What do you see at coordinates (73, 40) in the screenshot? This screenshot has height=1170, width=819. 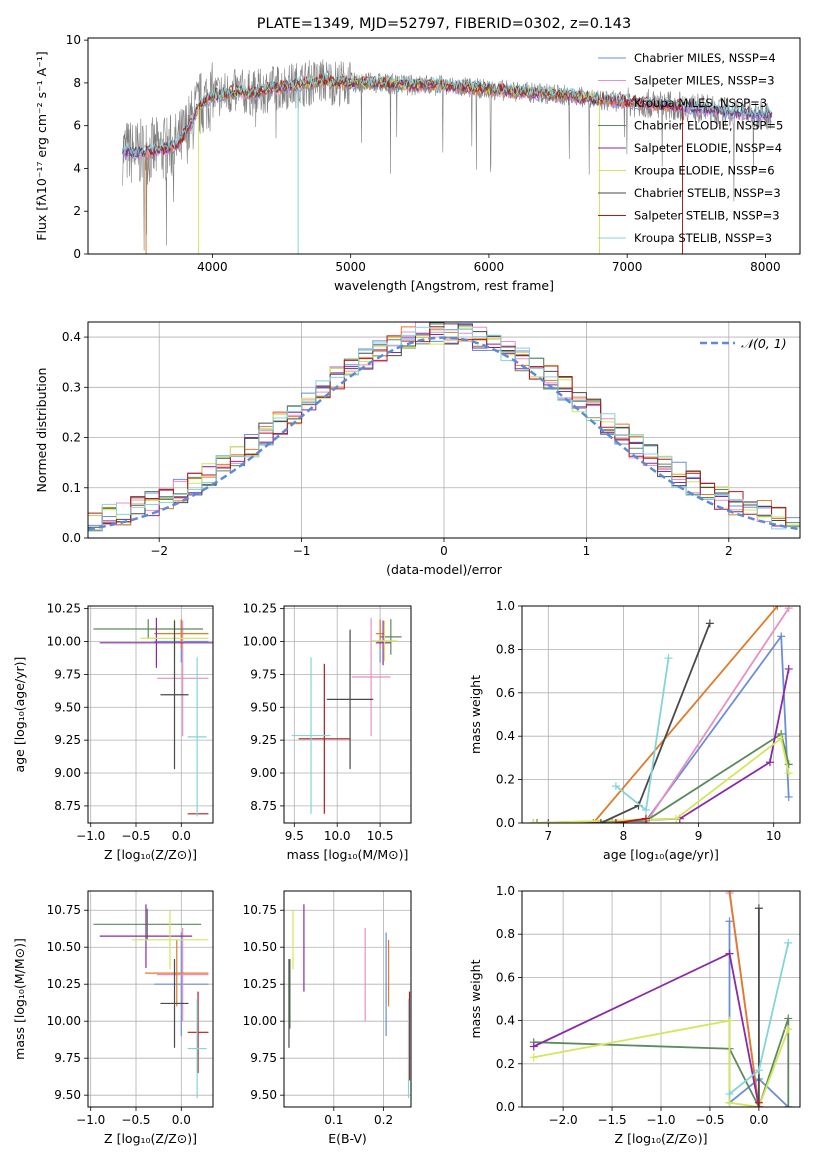 I see `y-tick-label: 10` at bounding box center [73, 40].